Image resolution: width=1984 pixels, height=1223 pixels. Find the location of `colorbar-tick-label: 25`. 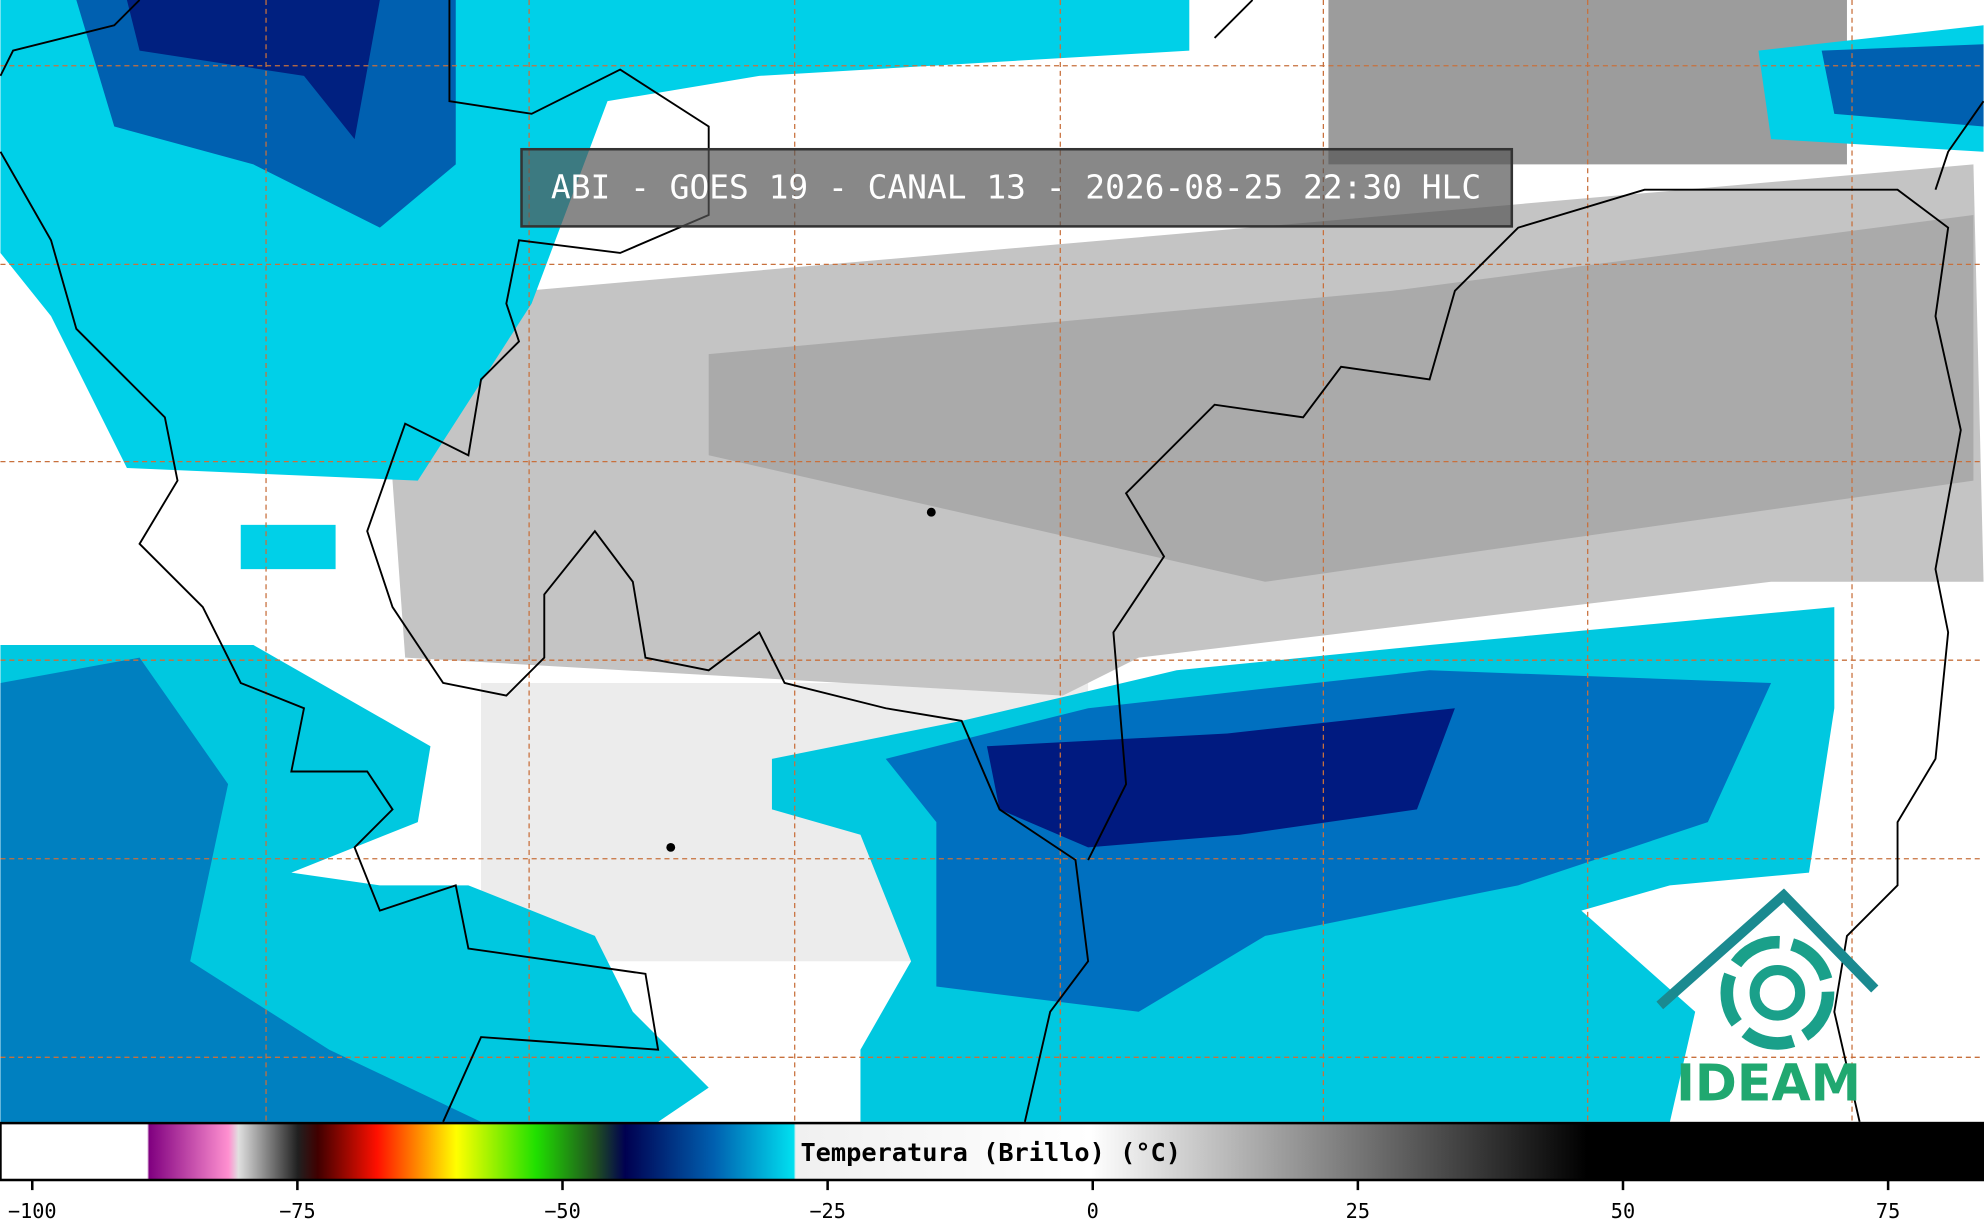

colorbar-tick-label: 25 is located at coordinates (1358, 1211).